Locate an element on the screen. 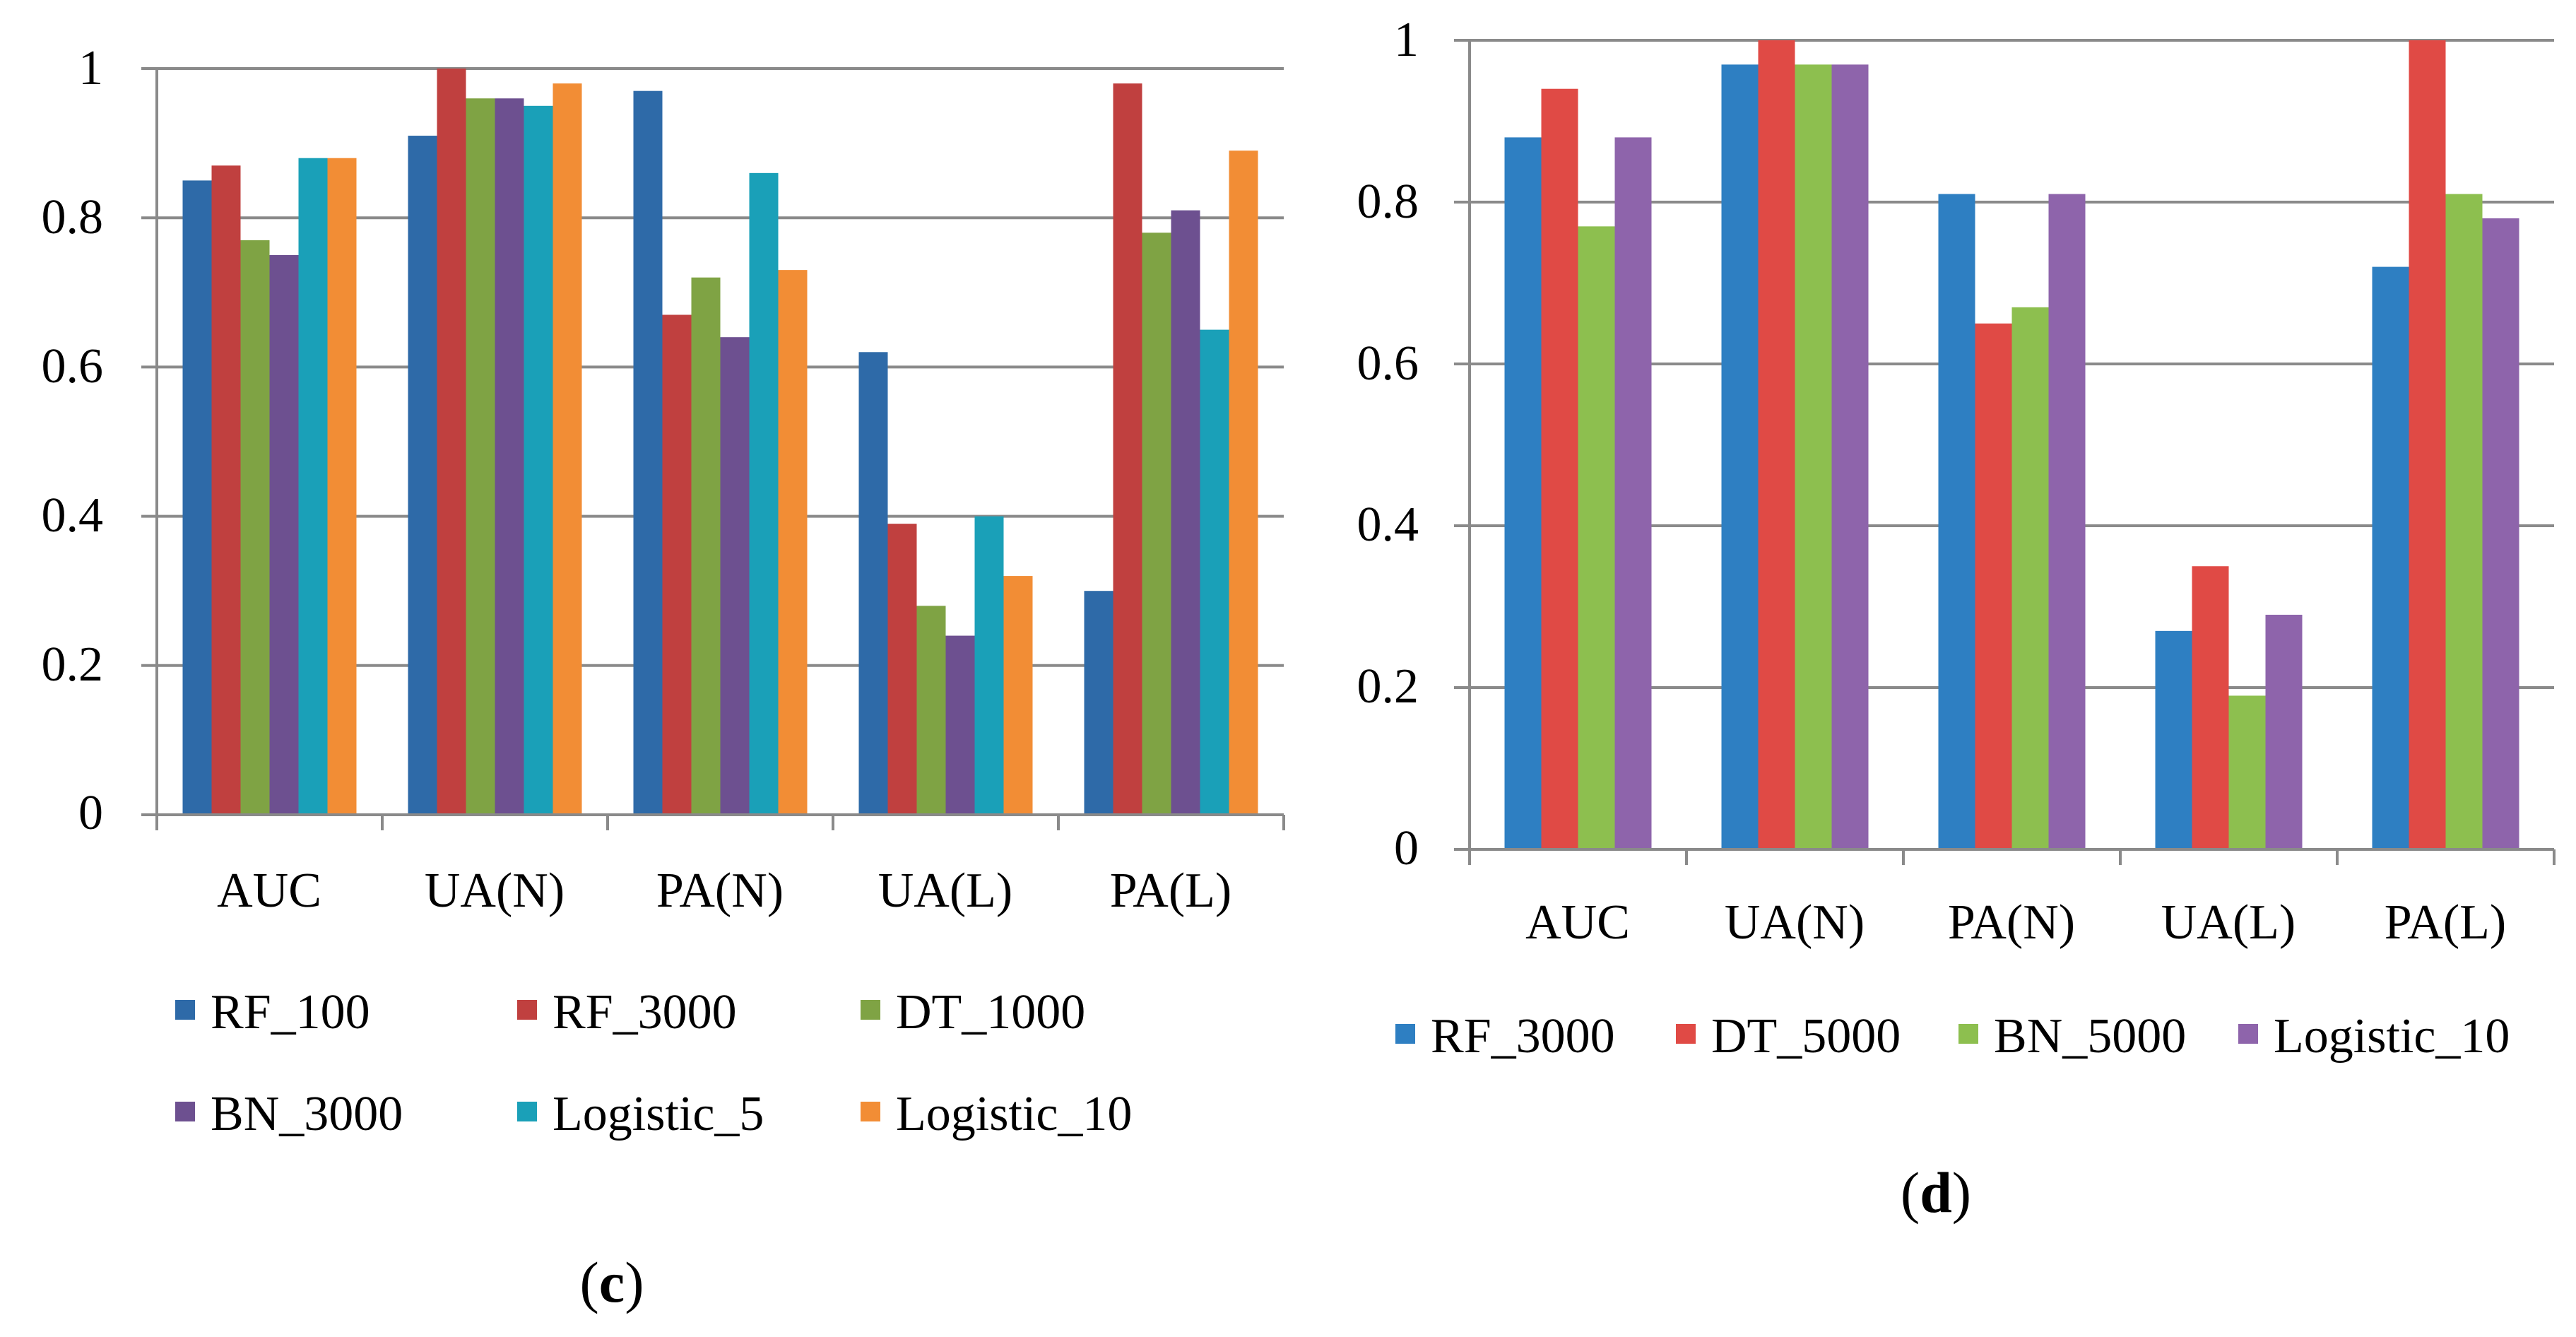 Image resolution: width=2576 pixels, height=1337 pixels. c-y-tick-label: 1 is located at coordinates (90, 68).